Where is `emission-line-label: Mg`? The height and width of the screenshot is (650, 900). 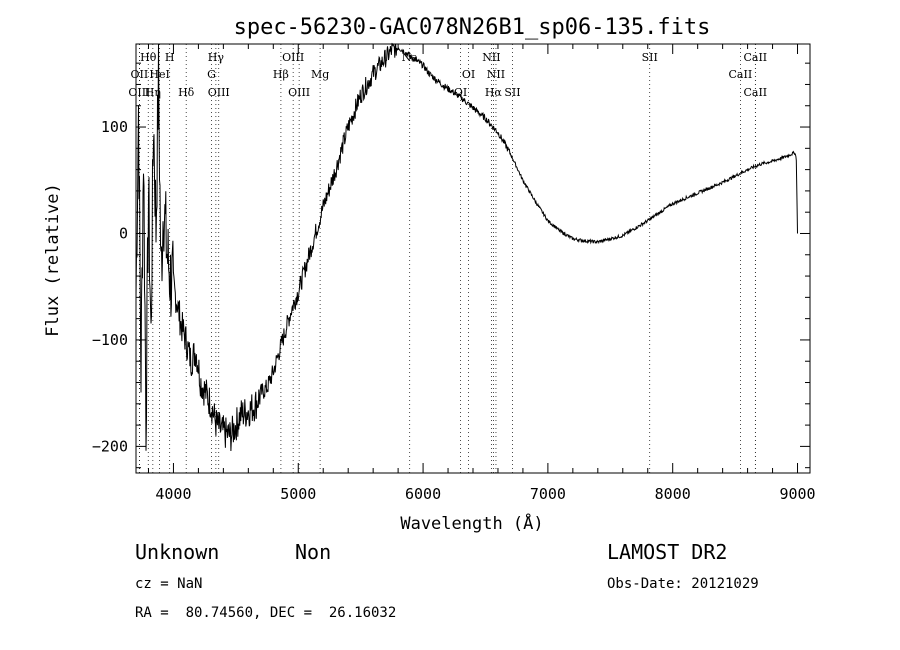
emission-line-label: Mg is located at coordinates (320, 74).